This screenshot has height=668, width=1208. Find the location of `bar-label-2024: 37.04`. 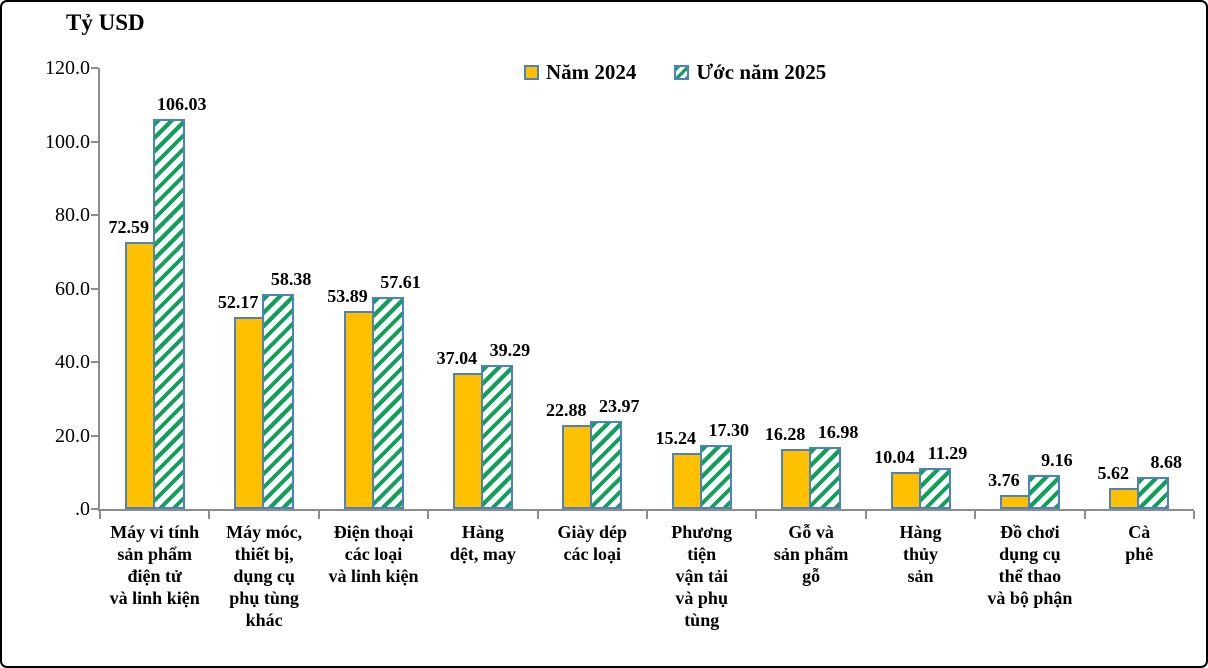

bar-label-2024: 37.04 is located at coordinates (457, 357).